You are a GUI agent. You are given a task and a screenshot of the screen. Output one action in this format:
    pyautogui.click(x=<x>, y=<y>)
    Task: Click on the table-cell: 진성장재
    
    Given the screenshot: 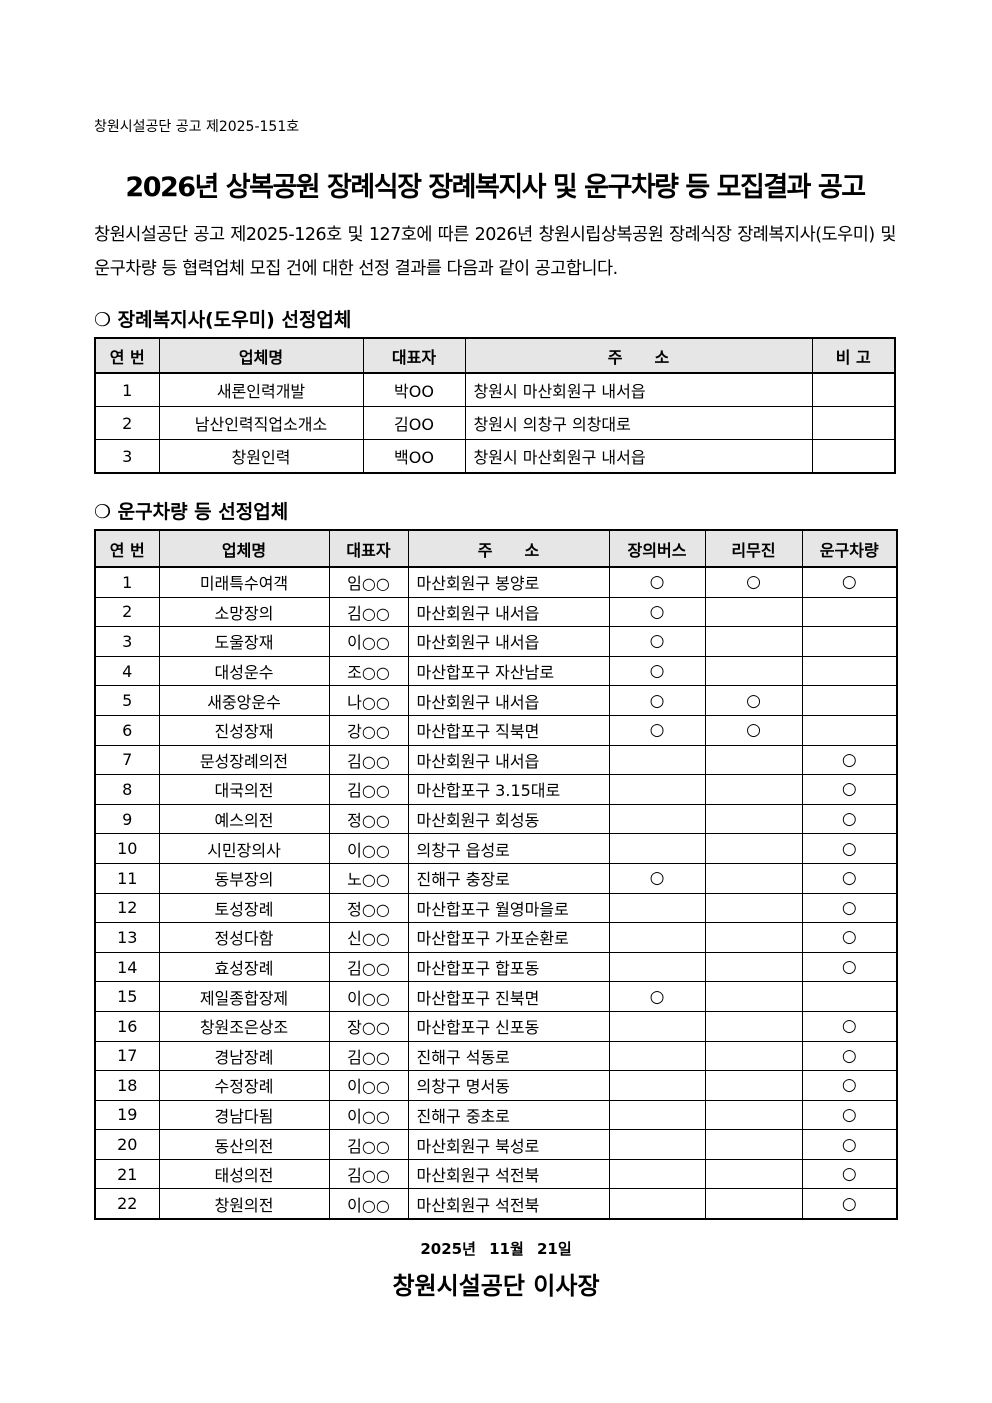 What is the action you would take?
    pyautogui.click(x=244, y=730)
    